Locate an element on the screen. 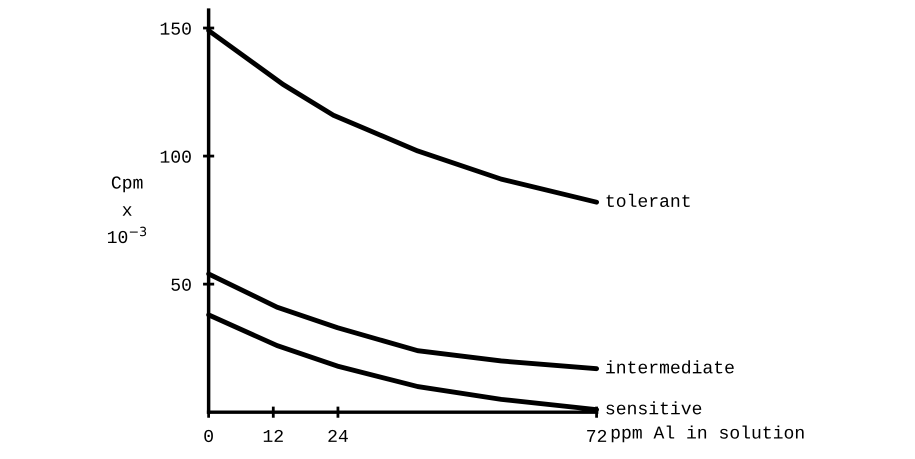  x-tick-label: 72 is located at coordinates (596, 436).